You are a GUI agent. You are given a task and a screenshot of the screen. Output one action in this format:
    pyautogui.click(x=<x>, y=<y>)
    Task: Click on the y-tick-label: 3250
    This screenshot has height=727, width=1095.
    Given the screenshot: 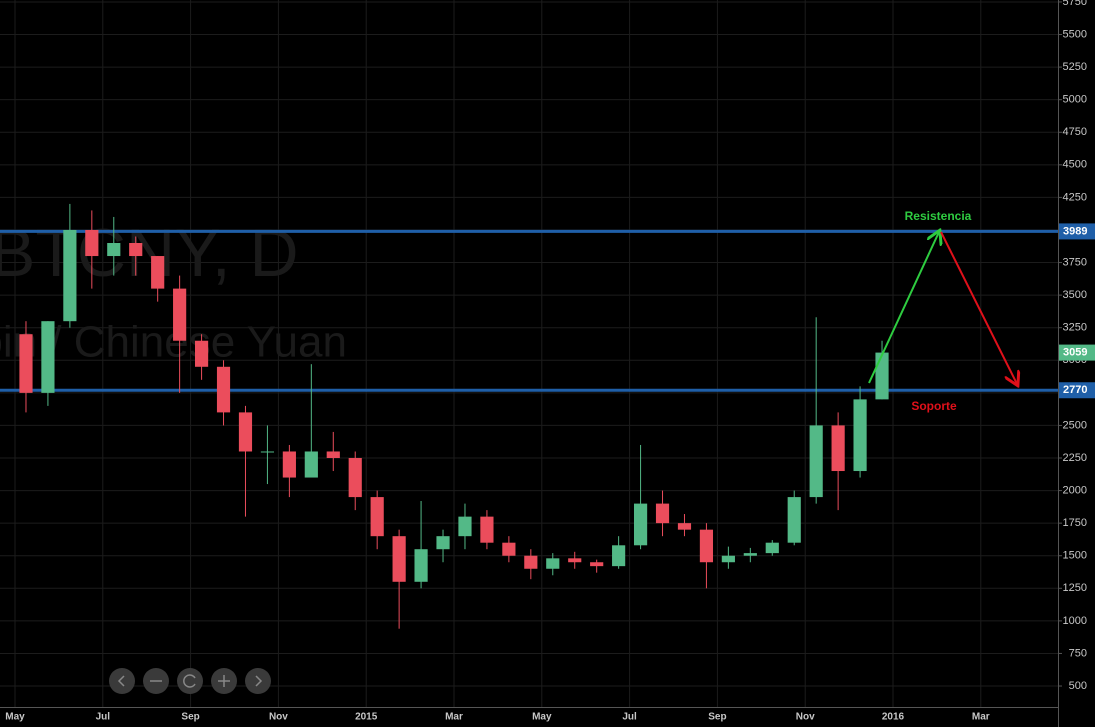 What is the action you would take?
    pyautogui.click(x=1075, y=328)
    